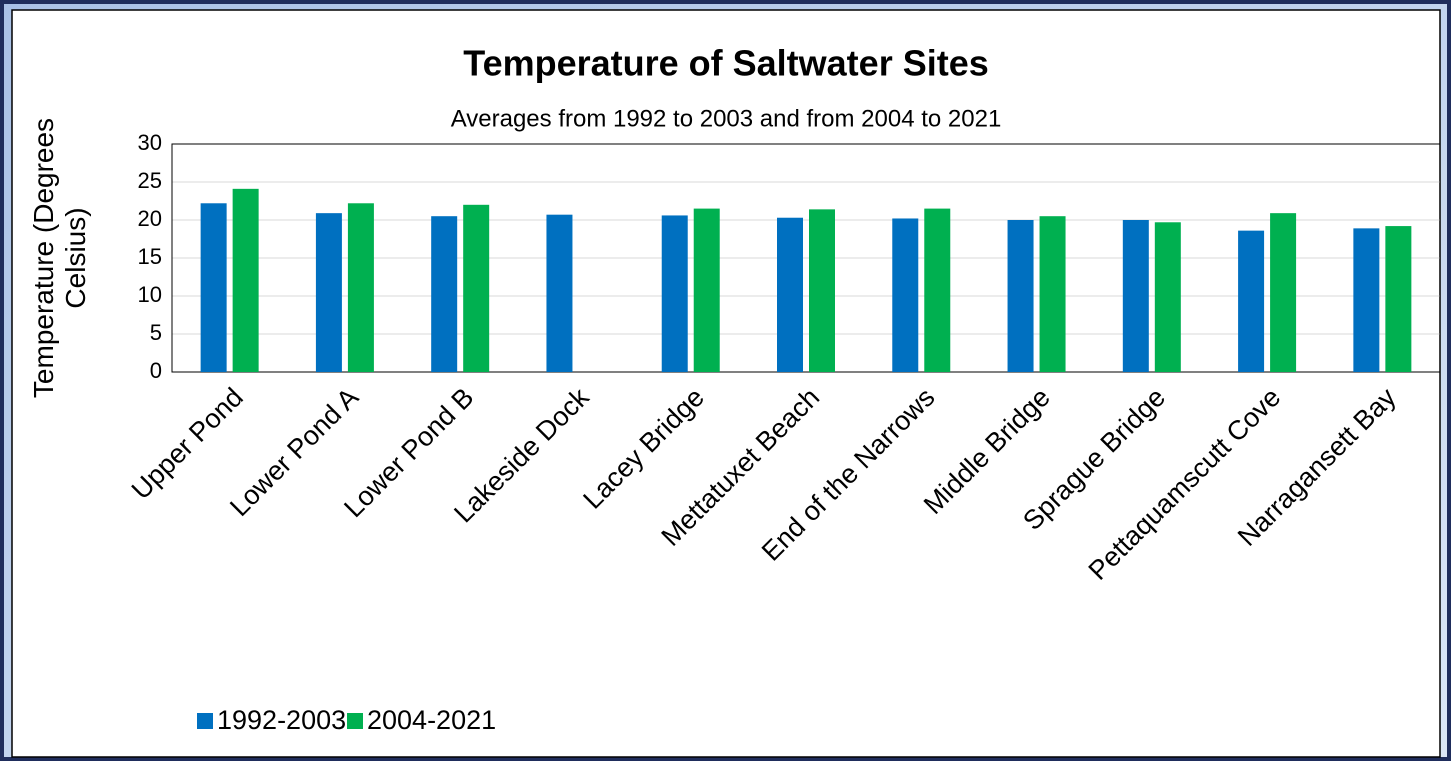 This screenshot has height=761, width=1451. Describe the element at coordinates (281, 720) in the screenshot. I see `legend-label: 1992-2003` at that location.